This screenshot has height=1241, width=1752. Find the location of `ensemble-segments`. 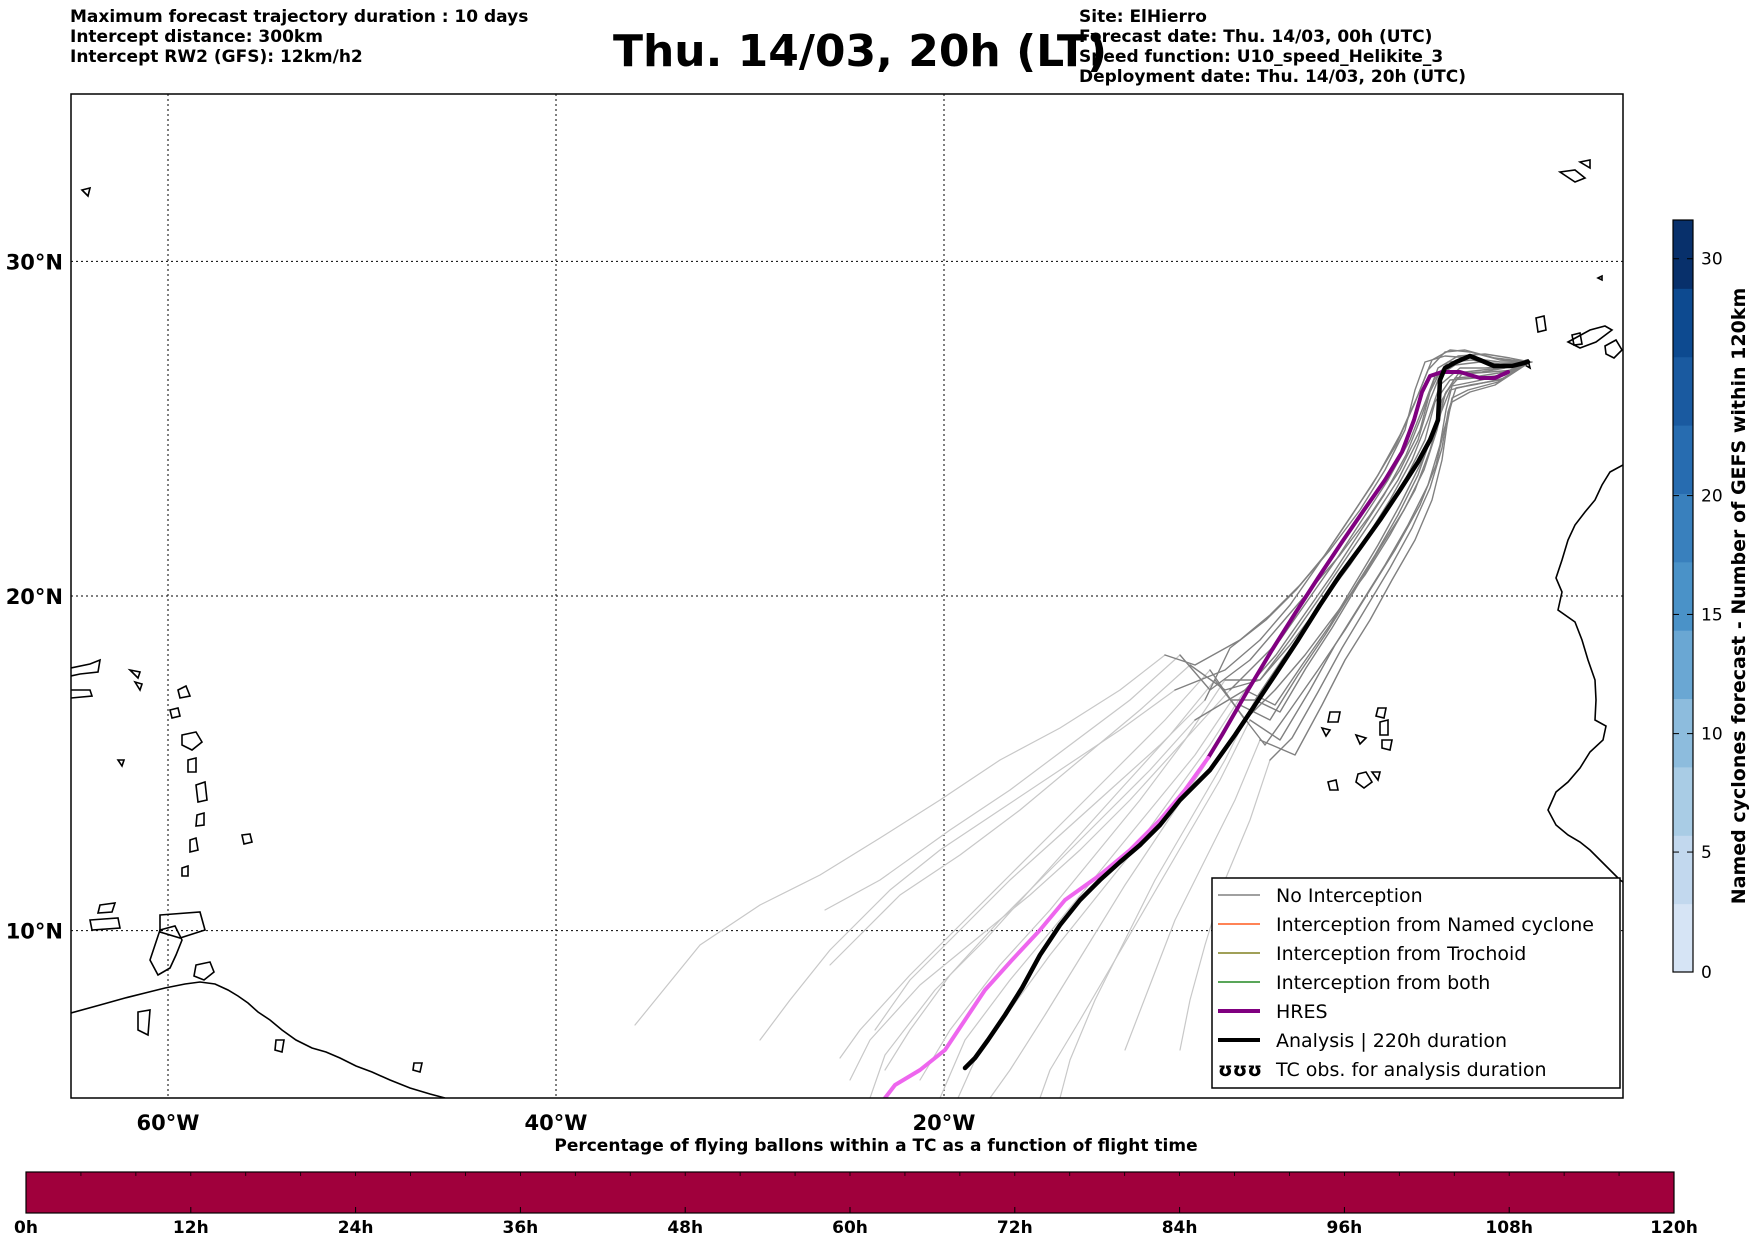

ensemble-segments is located at coordinates (1348, 555).